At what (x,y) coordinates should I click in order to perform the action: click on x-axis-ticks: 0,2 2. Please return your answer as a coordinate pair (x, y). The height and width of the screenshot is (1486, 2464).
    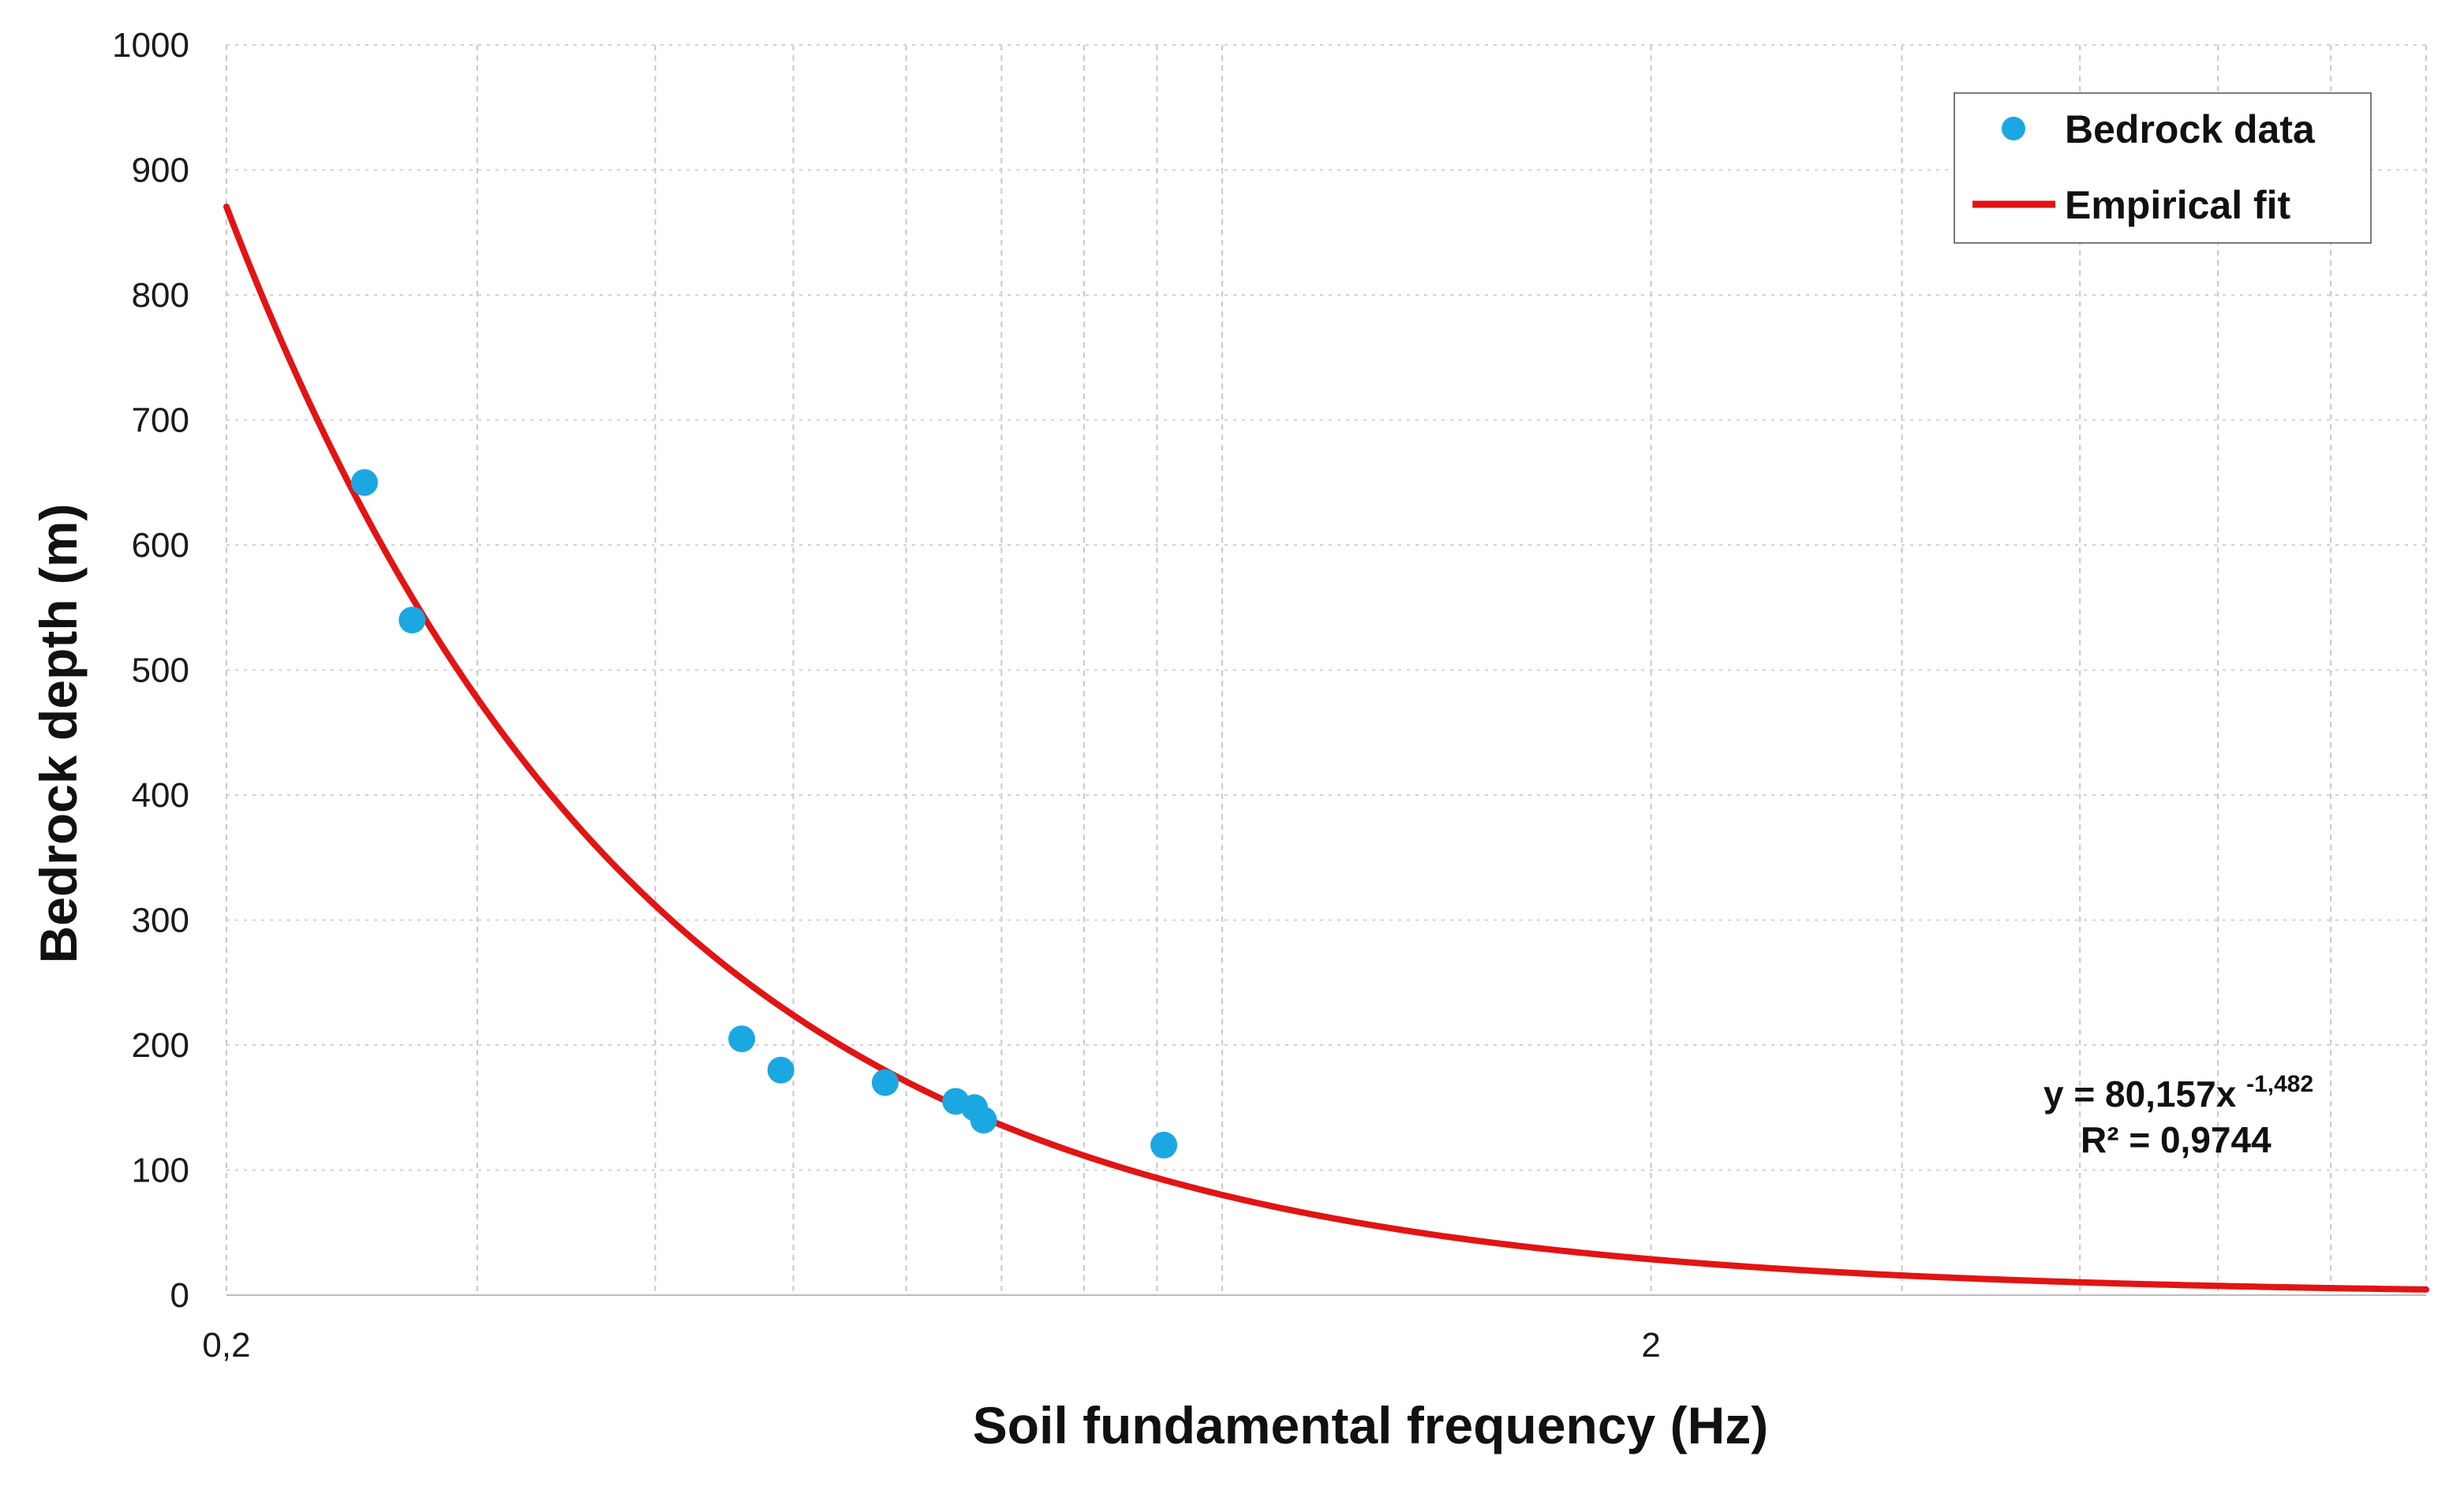
    Looking at the image, I should click on (931, 1345).